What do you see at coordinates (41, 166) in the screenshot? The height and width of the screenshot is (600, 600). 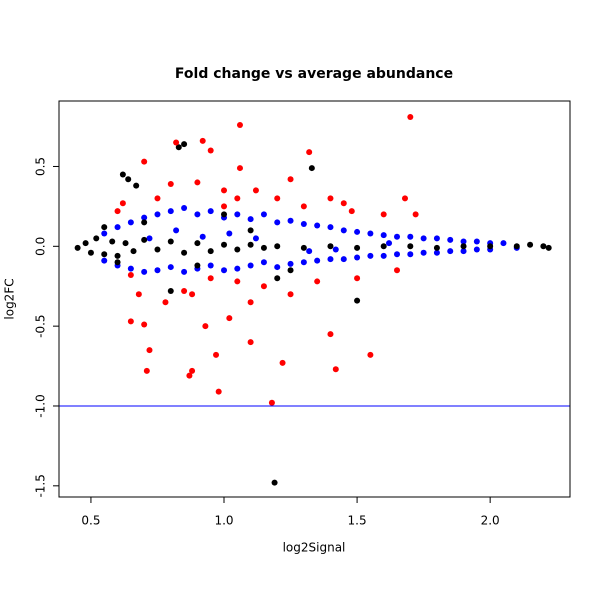 I see `y-tick-label: 0.5` at bounding box center [41, 166].